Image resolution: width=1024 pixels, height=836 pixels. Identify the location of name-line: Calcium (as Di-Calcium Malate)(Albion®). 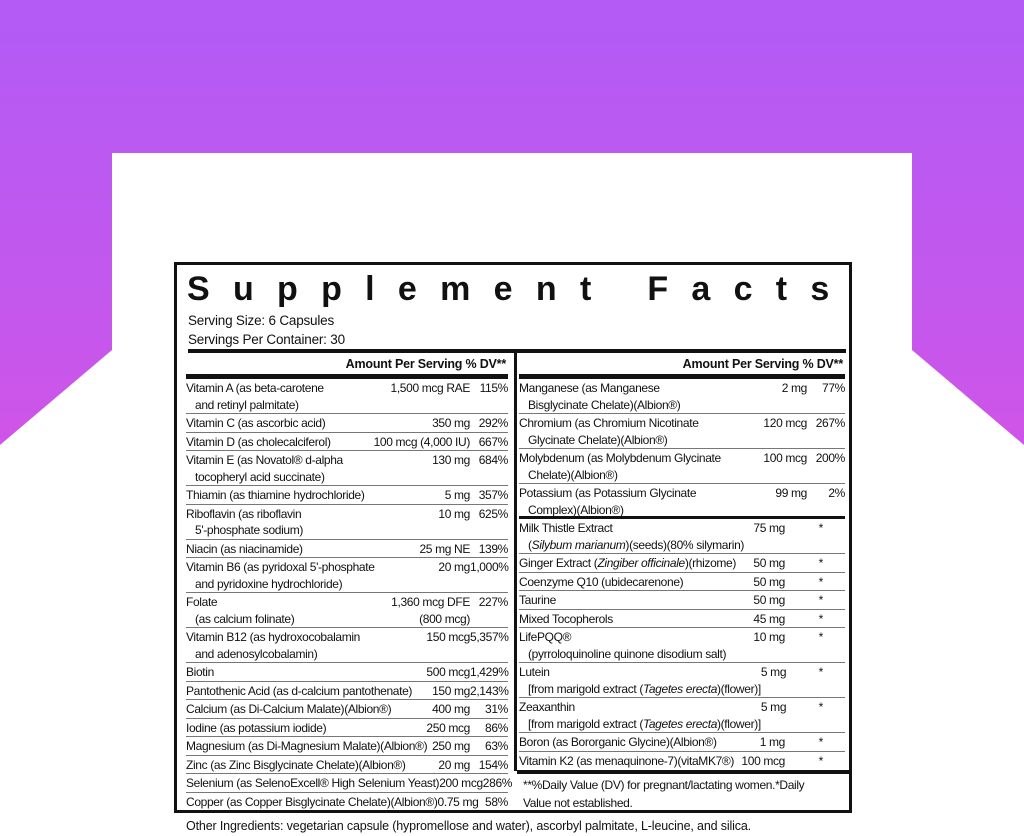
(309, 709).